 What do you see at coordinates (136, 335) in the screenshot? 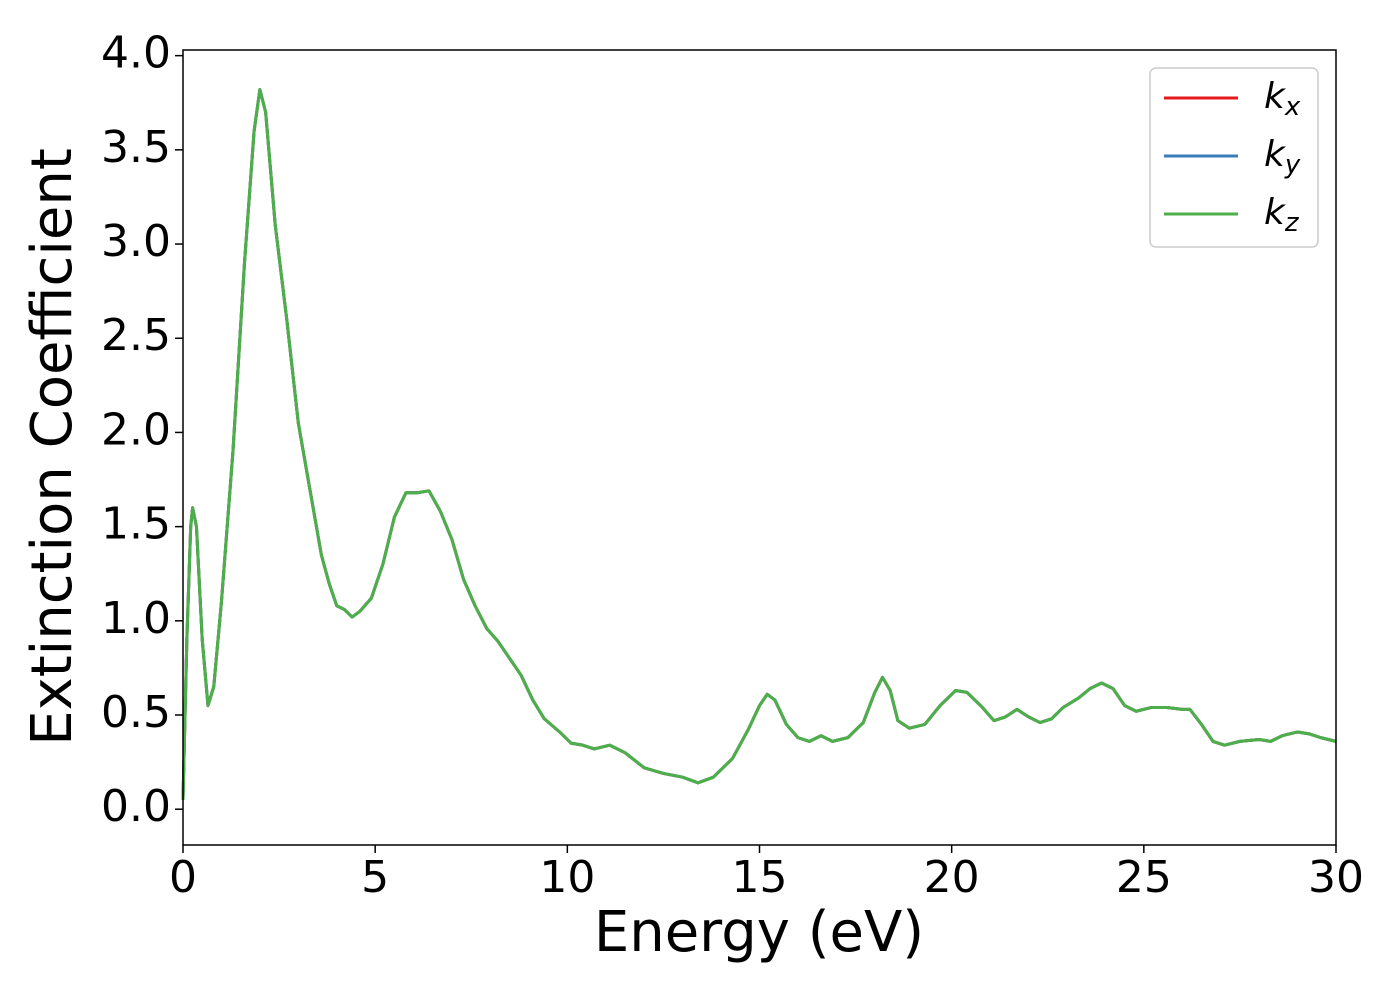
I see `y-tick-label: 2.5` at bounding box center [136, 335].